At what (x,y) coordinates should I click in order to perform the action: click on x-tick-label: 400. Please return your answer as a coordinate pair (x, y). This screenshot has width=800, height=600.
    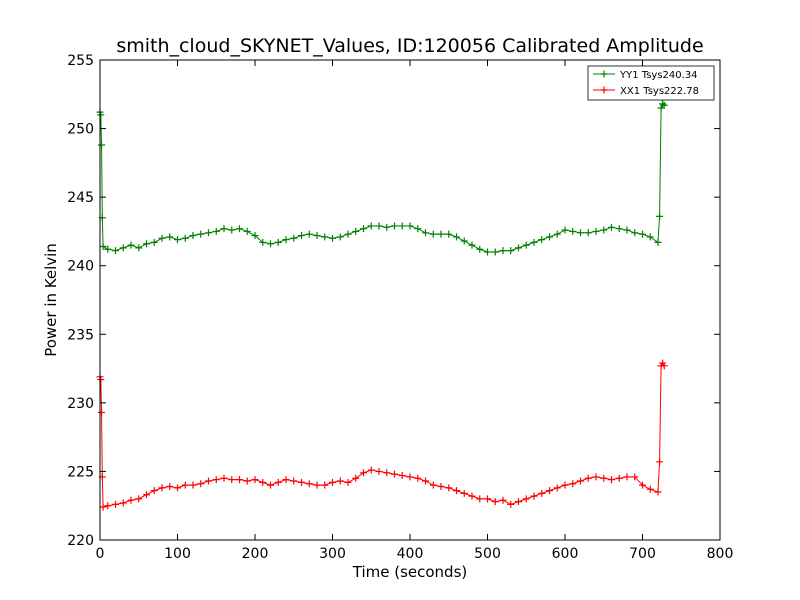
    Looking at the image, I should click on (410, 554).